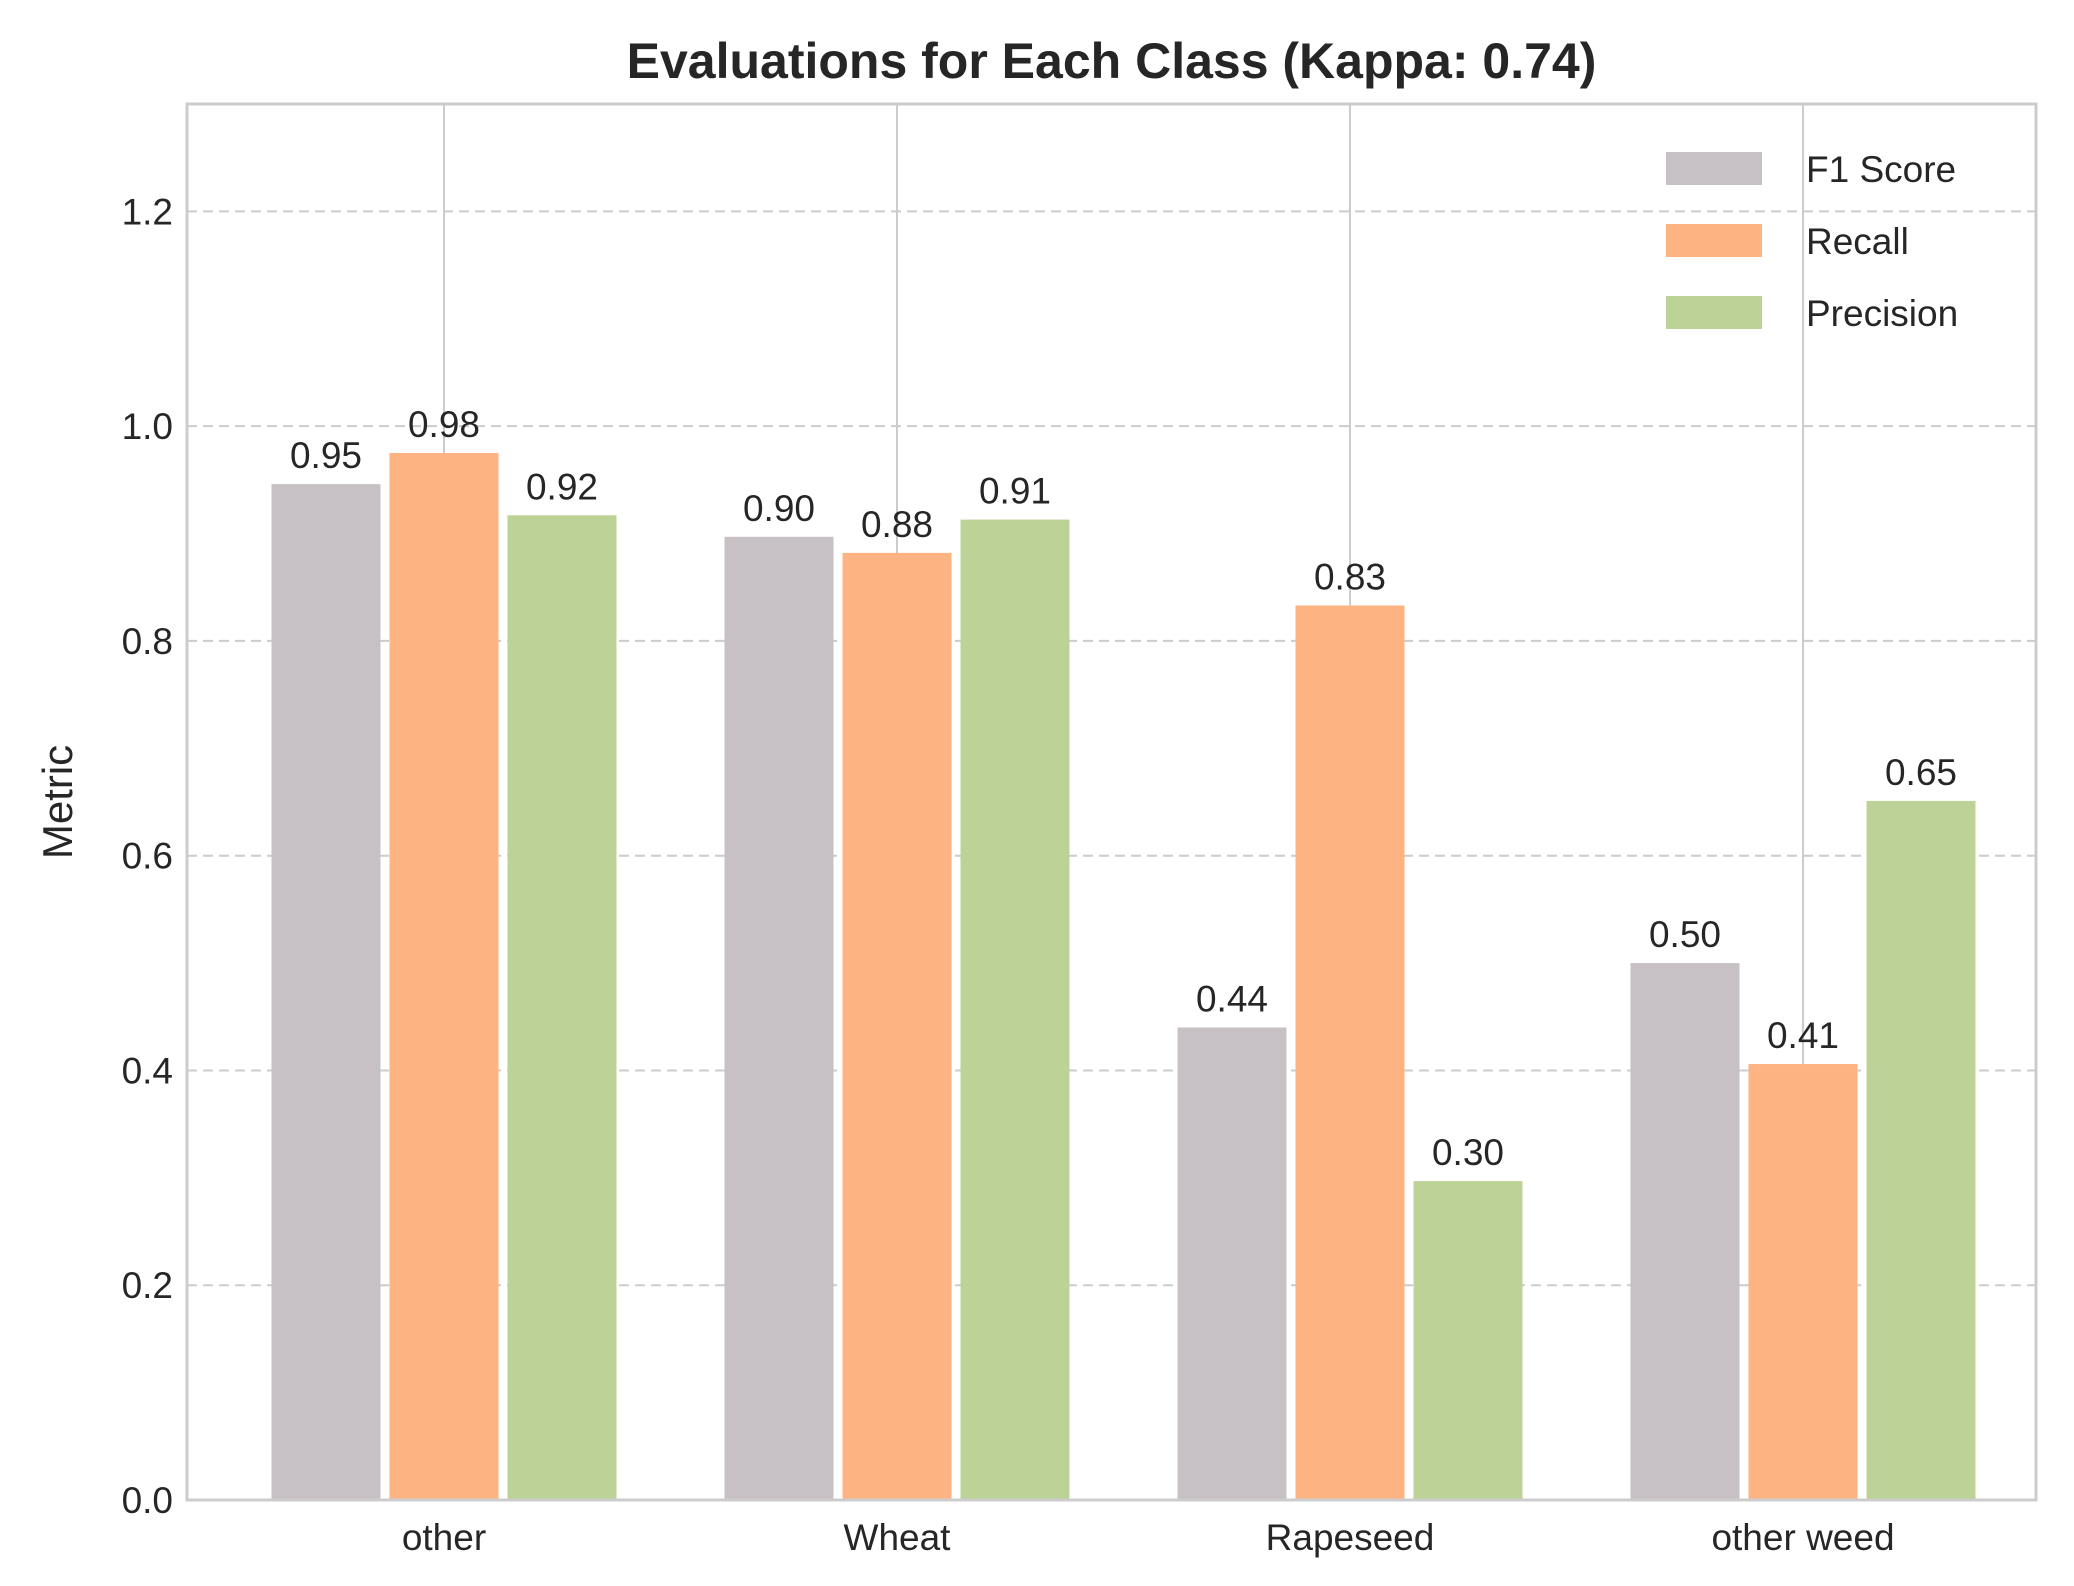 The height and width of the screenshot is (1586, 2074). I want to click on legend-label: Precision, so click(1882, 313).